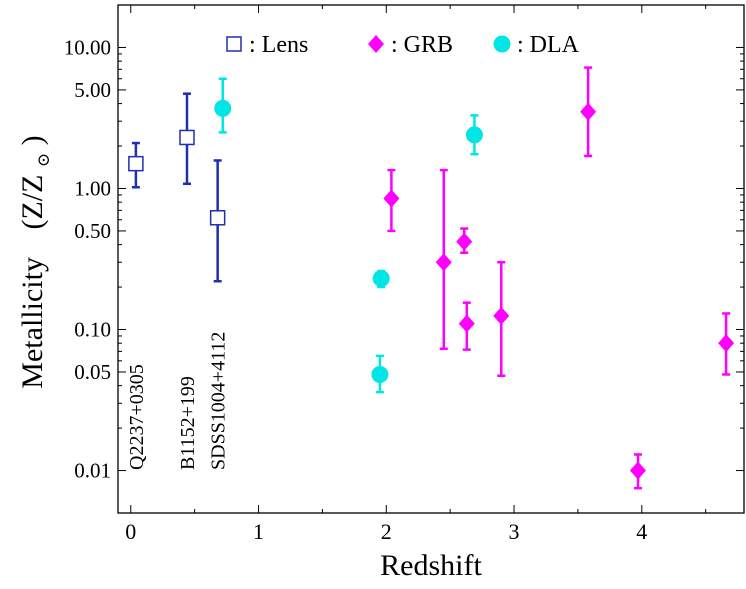 Image resolution: width=746 pixels, height=589 pixels. Describe the element at coordinates (92, 231) in the screenshot. I see `y-tick-label: 0.50` at that location.